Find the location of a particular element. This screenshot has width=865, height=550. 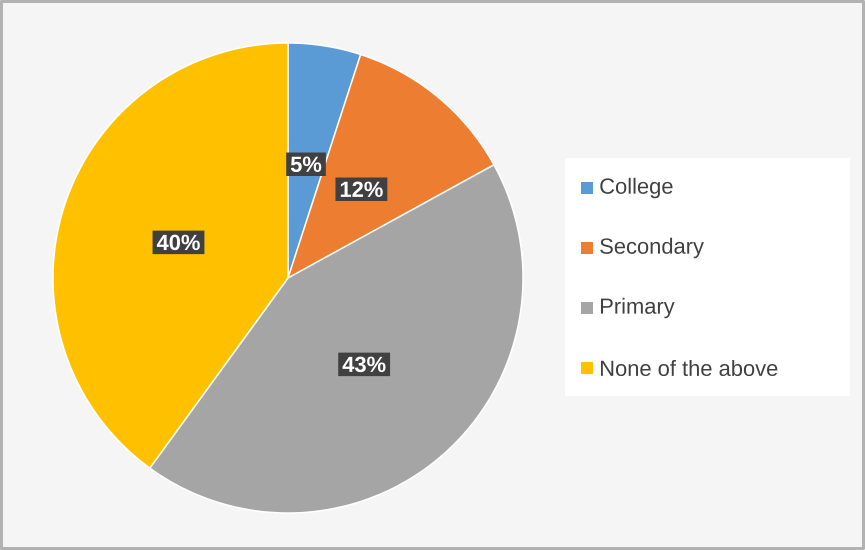

legend-label: College is located at coordinates (636, 188).